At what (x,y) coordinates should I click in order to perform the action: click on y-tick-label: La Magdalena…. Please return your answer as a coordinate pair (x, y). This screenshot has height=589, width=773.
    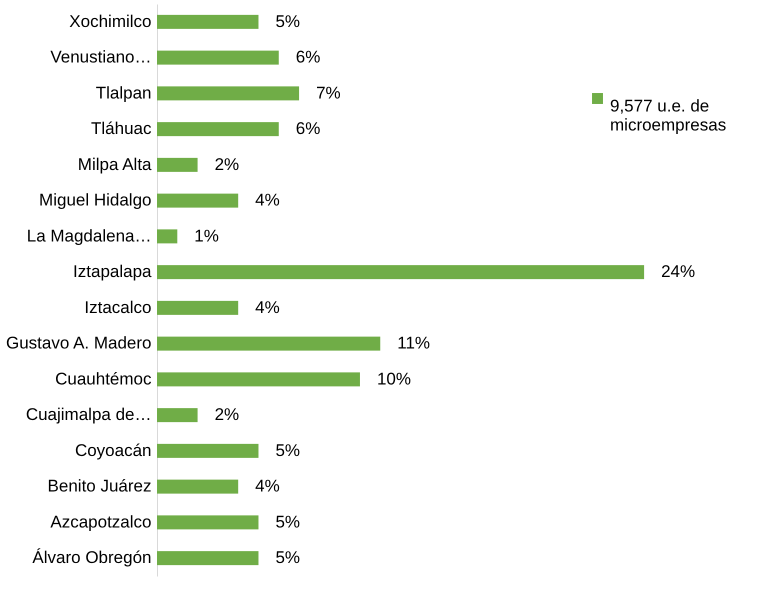
    Looking at the image, I should click on (89, 236).